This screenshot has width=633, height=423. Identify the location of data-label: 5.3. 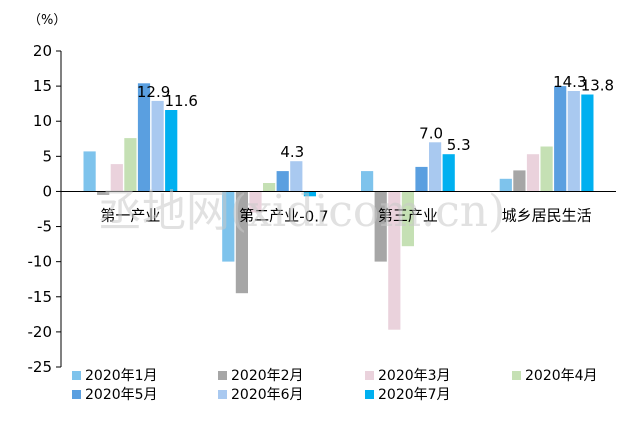
(459, 145).